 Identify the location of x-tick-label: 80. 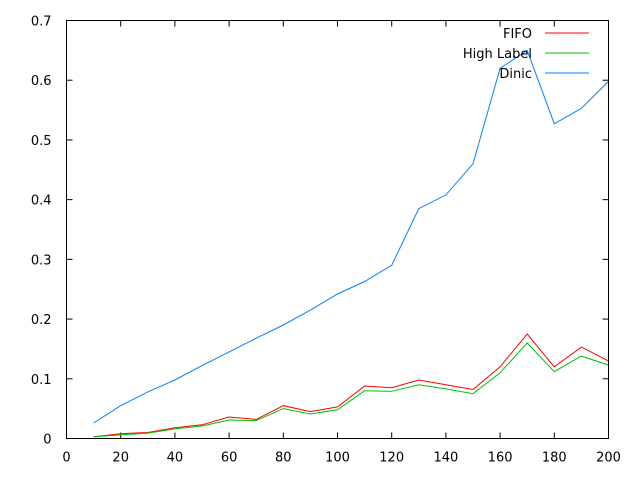
(283, 458).